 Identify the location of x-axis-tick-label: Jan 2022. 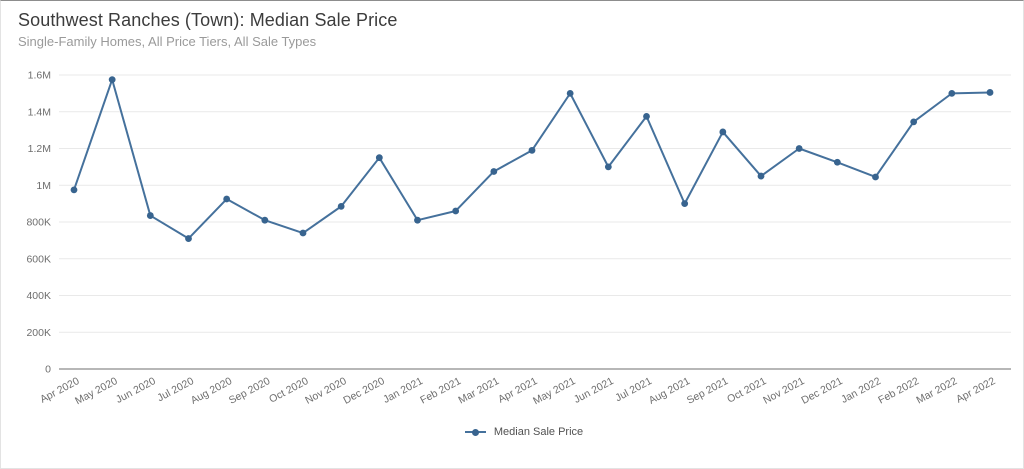
(861, 390).